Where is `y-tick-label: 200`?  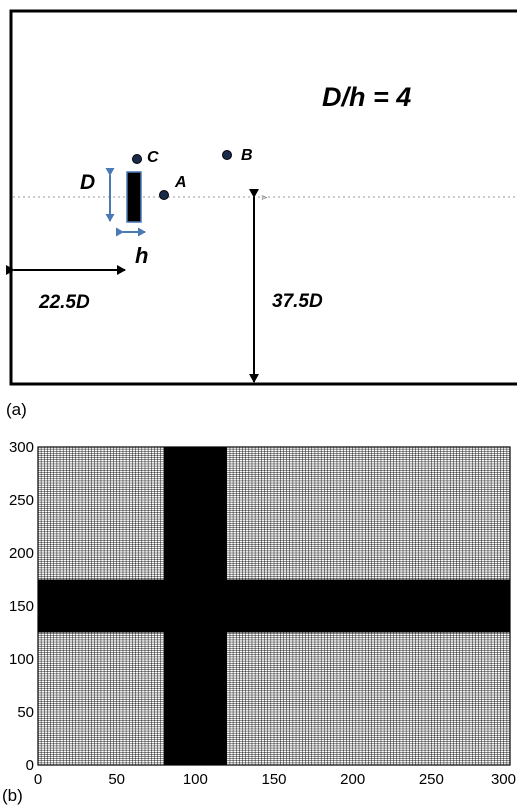 y-tick-label: 200 is located at coordinates (21, 553).